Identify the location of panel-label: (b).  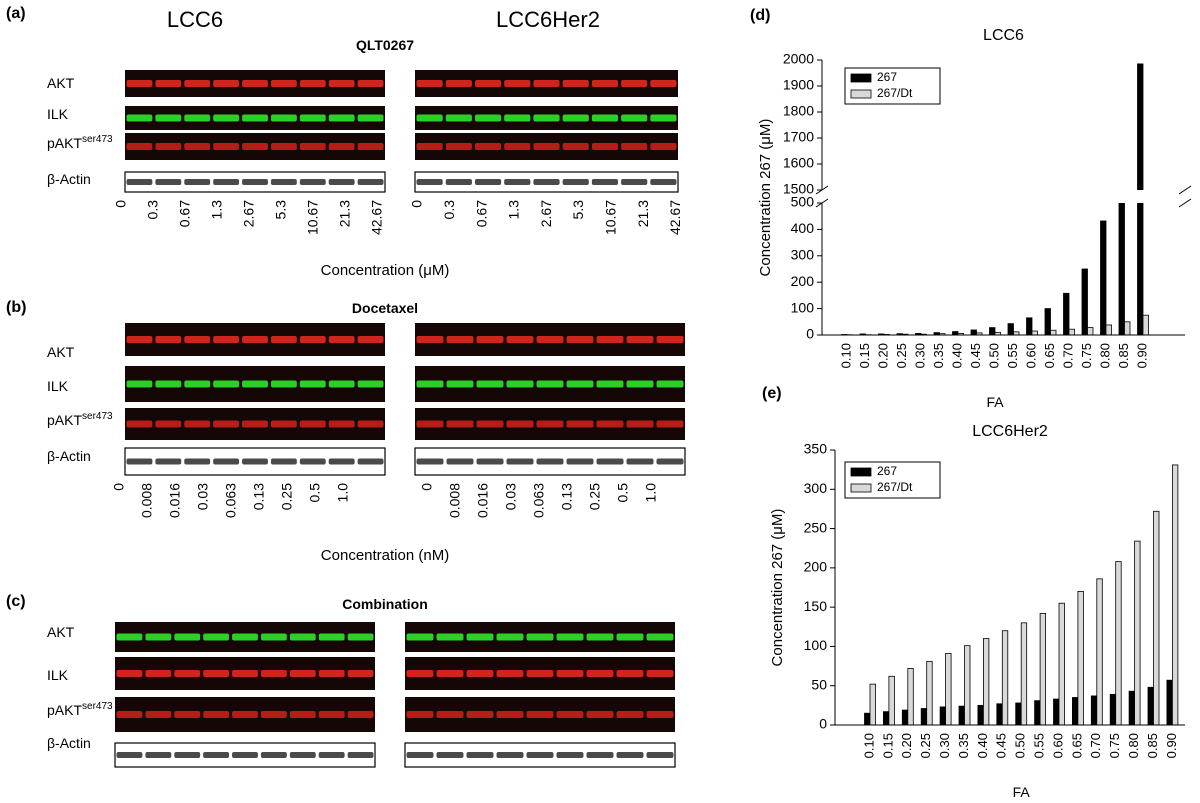
(16, 307).